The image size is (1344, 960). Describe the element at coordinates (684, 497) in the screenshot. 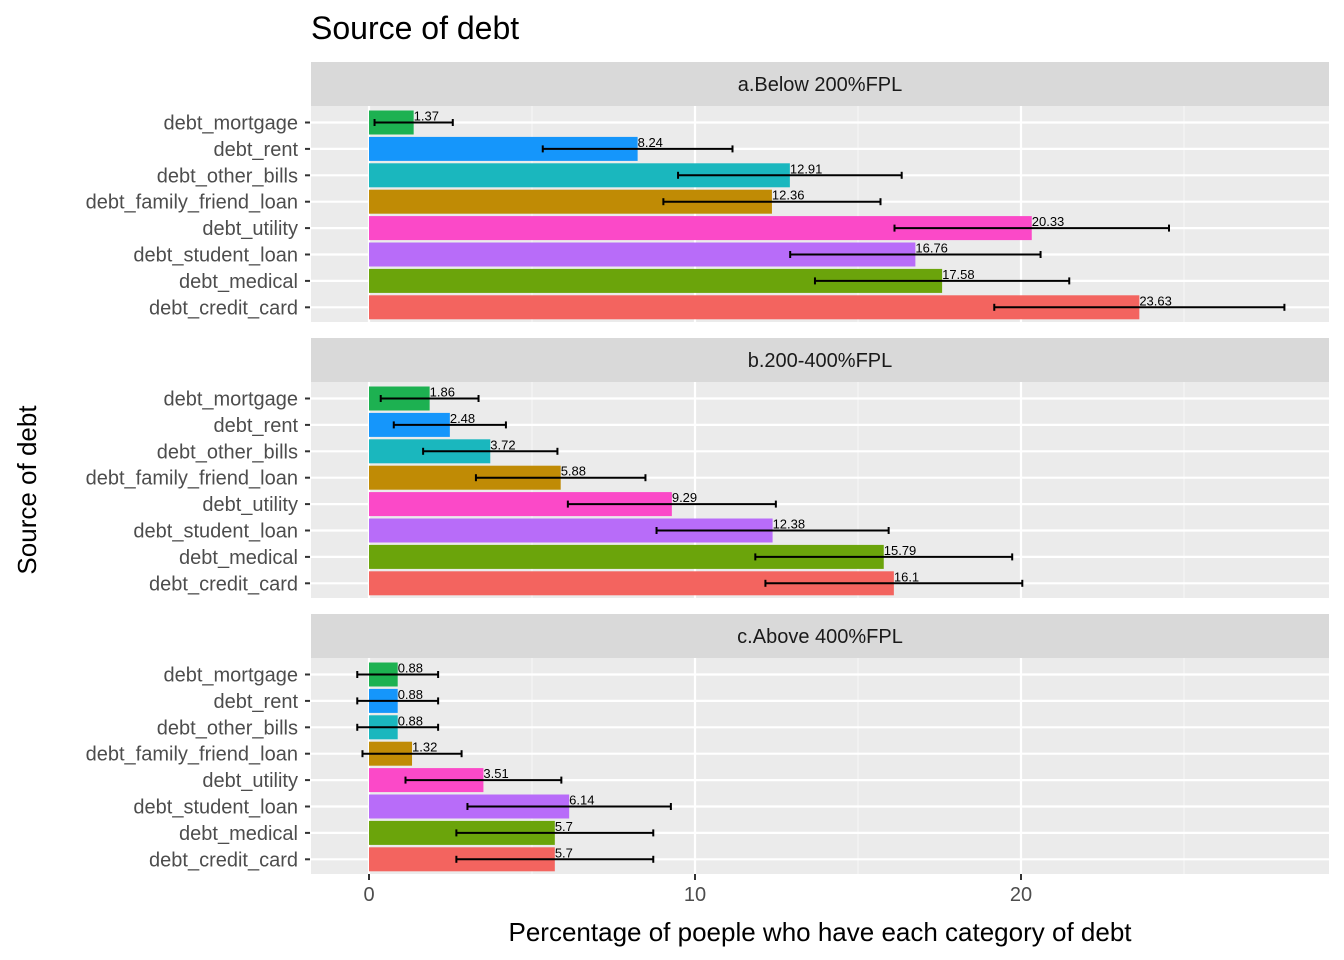

I see `data-label: 9.29` at that location.